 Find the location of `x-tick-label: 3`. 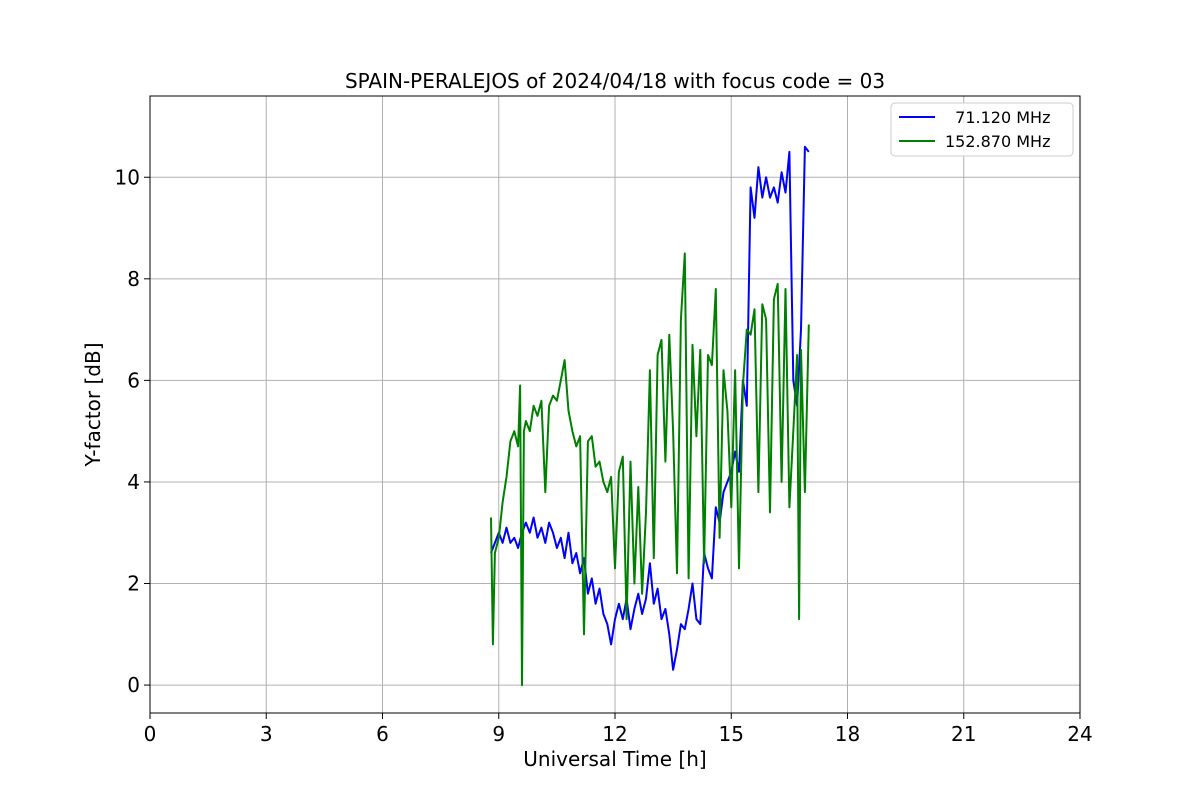

x-tick-label: 3 is located at coordinates (266, 734).